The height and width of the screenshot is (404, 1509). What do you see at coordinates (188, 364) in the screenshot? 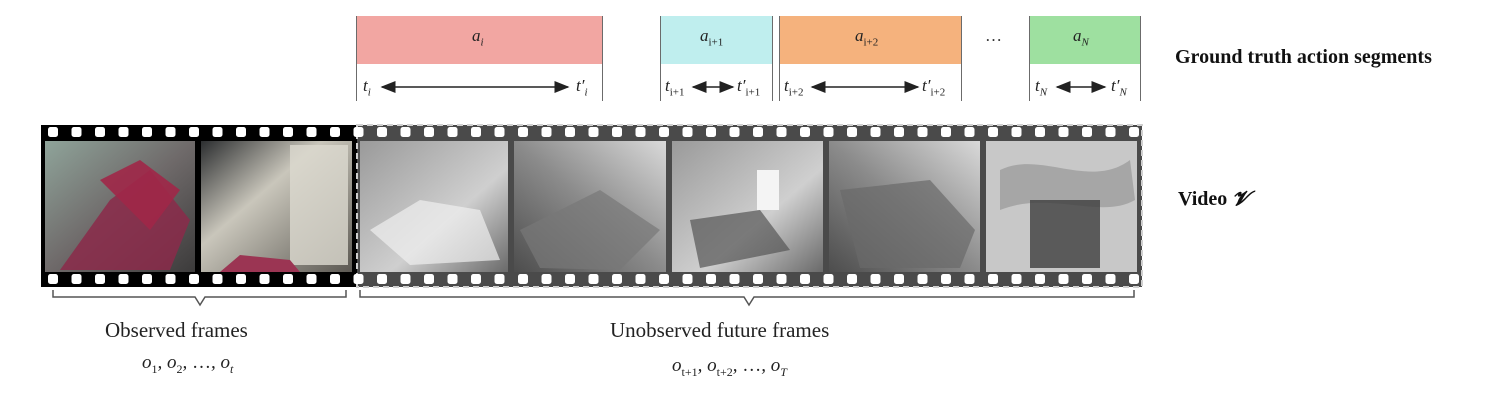
I see `observed-math: o1, o2, …, ot` at bounding box center [188, 364].